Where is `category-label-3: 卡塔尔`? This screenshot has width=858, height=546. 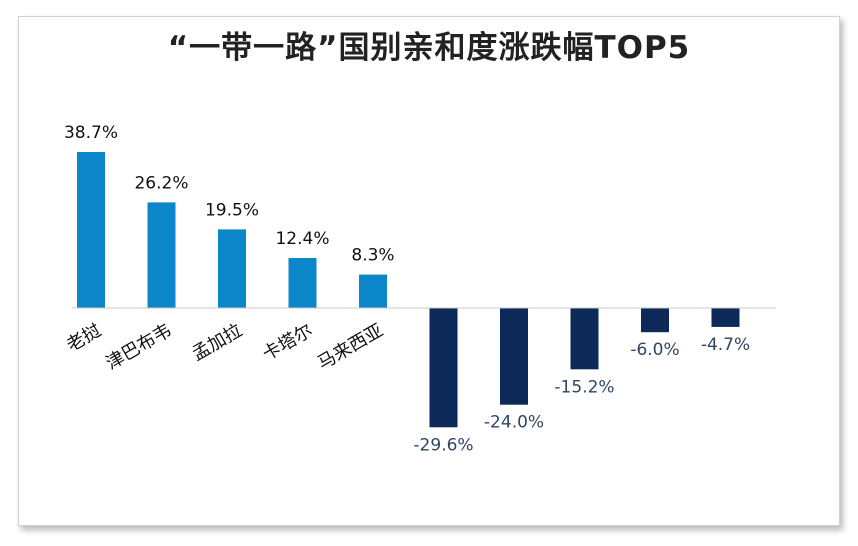 category-label-3: 卡塔尔 is located at coordinates (287, 342).